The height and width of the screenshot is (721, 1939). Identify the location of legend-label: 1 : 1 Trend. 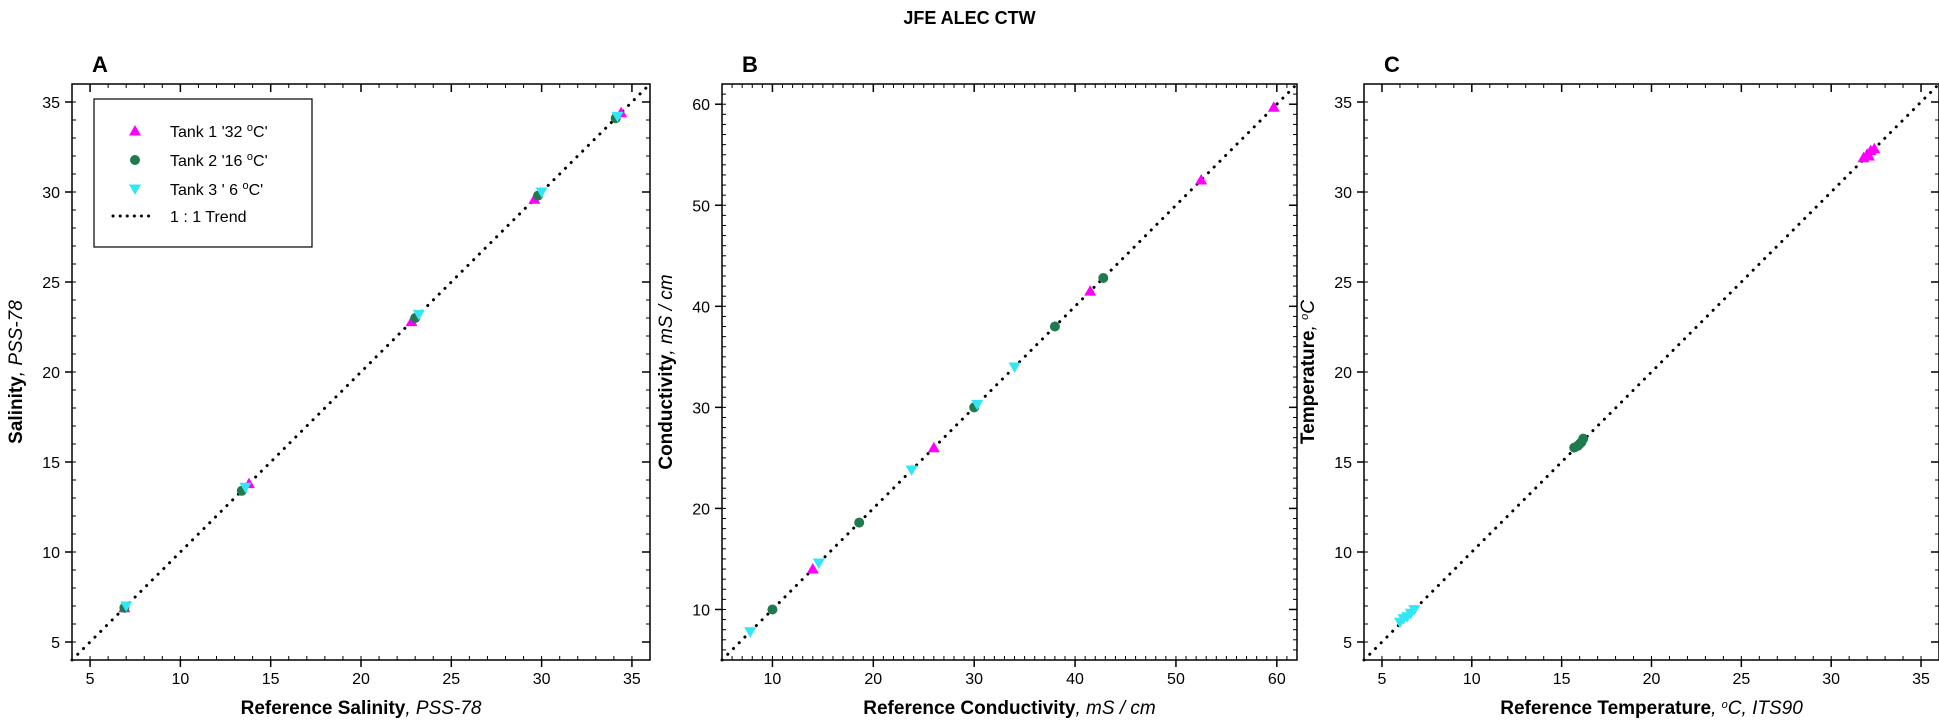
(208, 217).